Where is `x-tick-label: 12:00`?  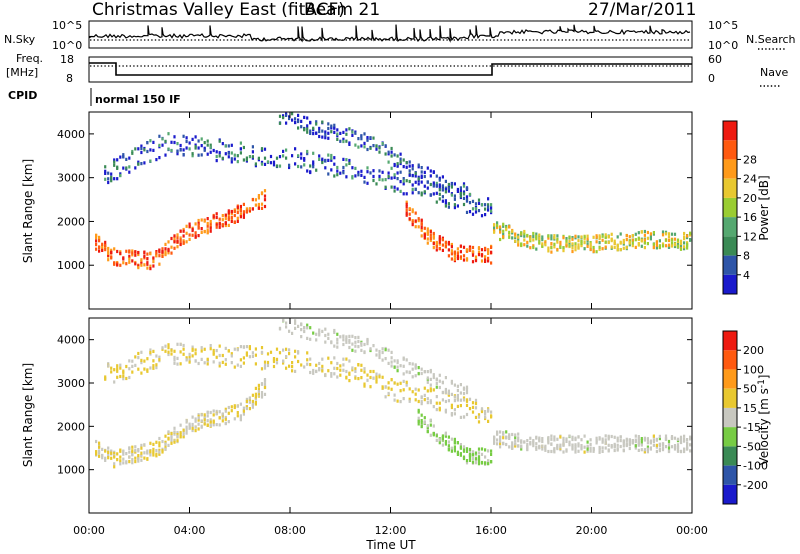 x-tick-label: 12:00 is located at coordinates (391, 530).